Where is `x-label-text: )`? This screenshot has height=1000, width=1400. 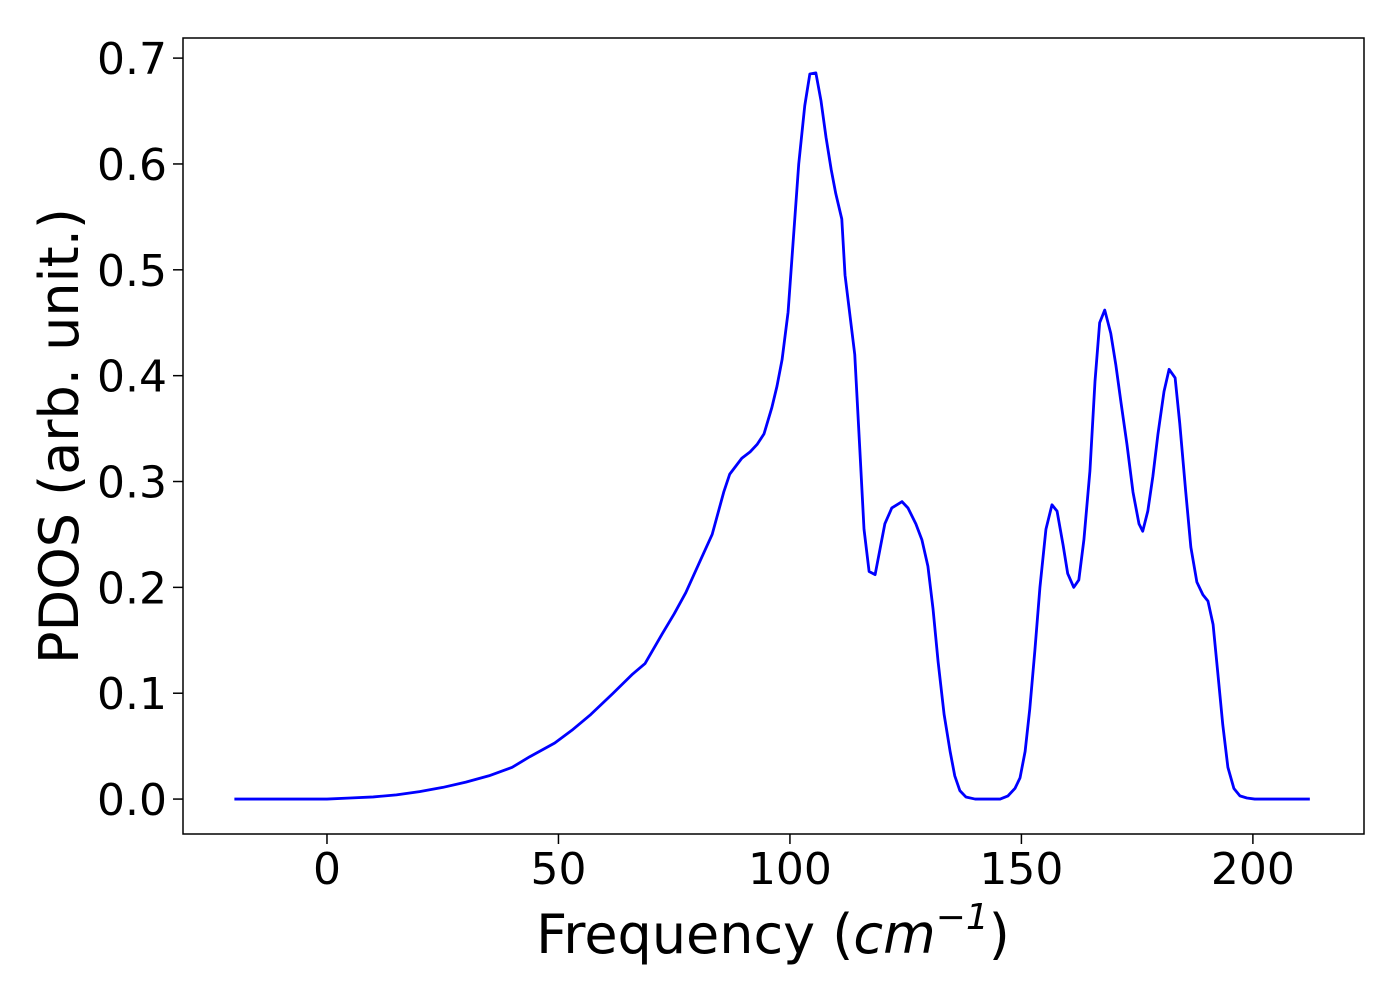 x-label-text: ) is located at coordinates (999, 934).